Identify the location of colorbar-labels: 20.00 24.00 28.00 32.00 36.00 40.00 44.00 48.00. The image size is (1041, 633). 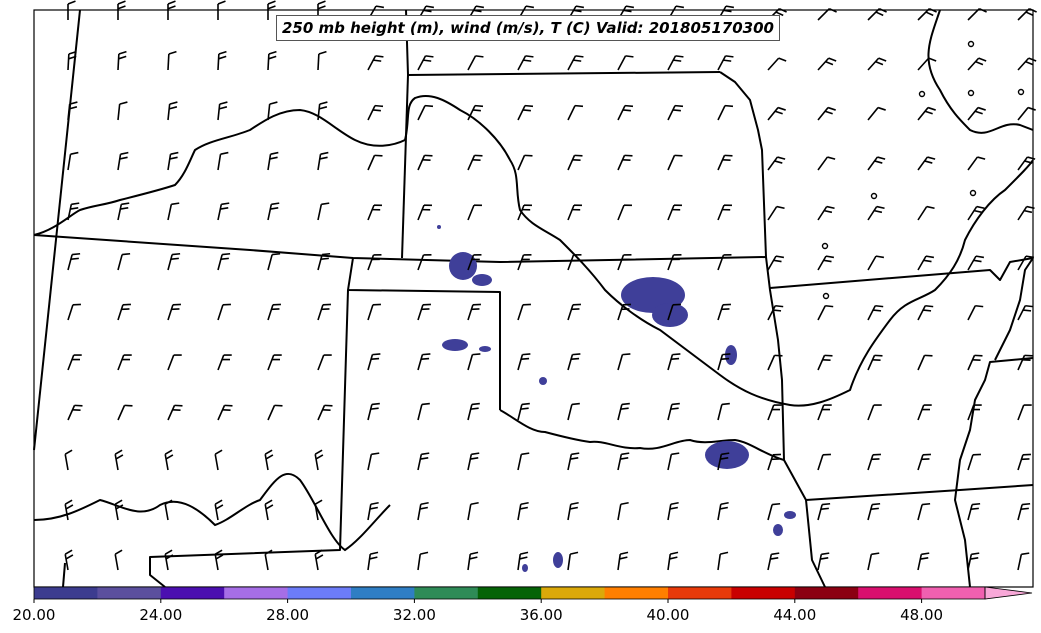
(478, 611).